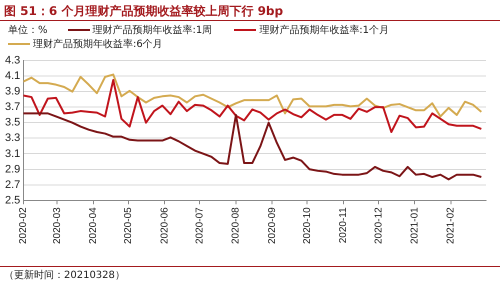  I want to click on x-tick-label: 2020-06, so click(164, 225).